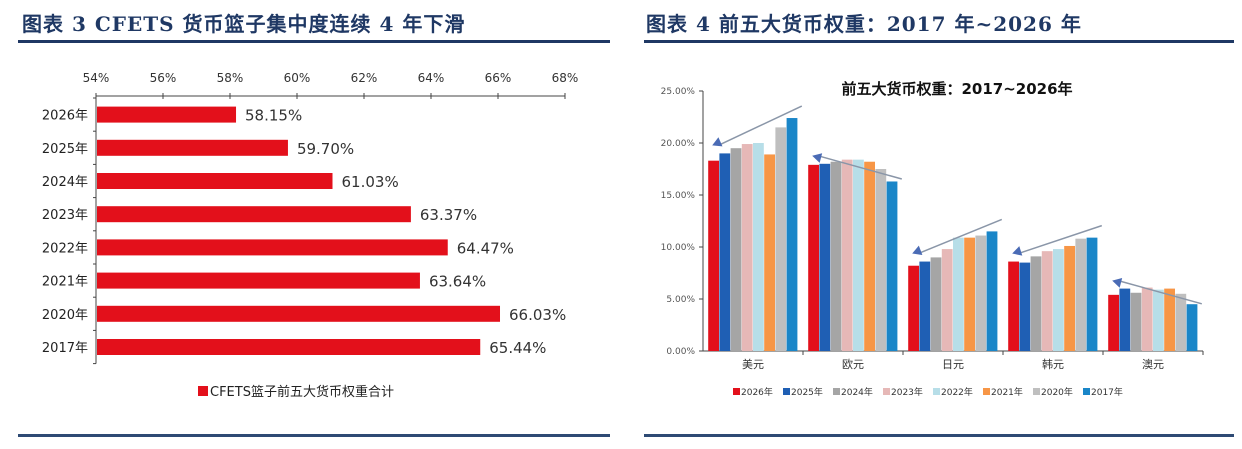 The width and height of the screenshot is (1242, 449). Describe the element at coordinates (956, 89) in the screenshot. I see `chart-title: 前五大货币权重：2017~2026年` at that location.